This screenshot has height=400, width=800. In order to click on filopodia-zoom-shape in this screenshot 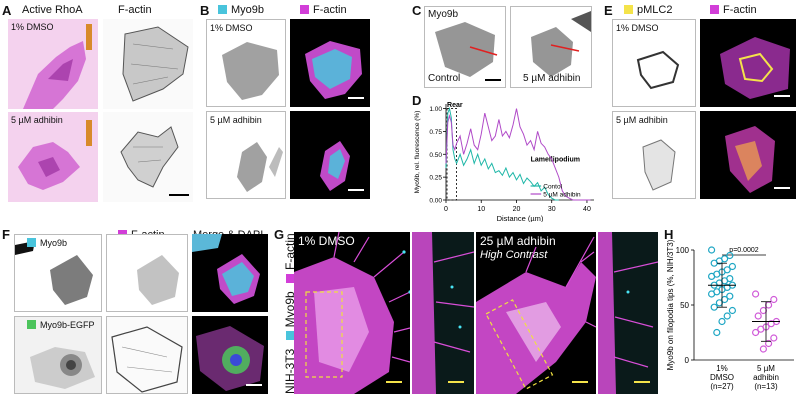, I will do `click(443, 313)`.